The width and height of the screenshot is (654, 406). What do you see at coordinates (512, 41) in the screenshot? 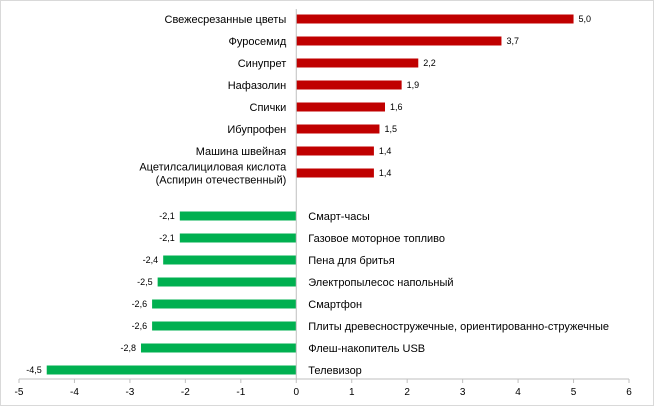
I see `value-label: 3,7` at bounding box center [512, 41].